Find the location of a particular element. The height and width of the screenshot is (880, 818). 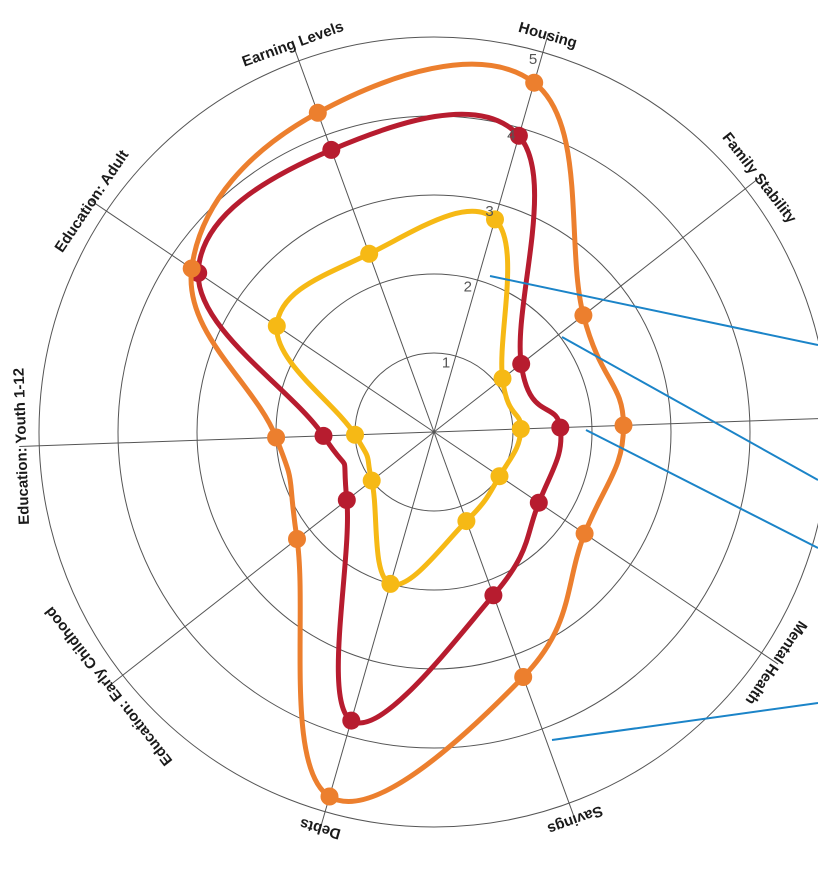

series-line is located at coordinates (399, 398).